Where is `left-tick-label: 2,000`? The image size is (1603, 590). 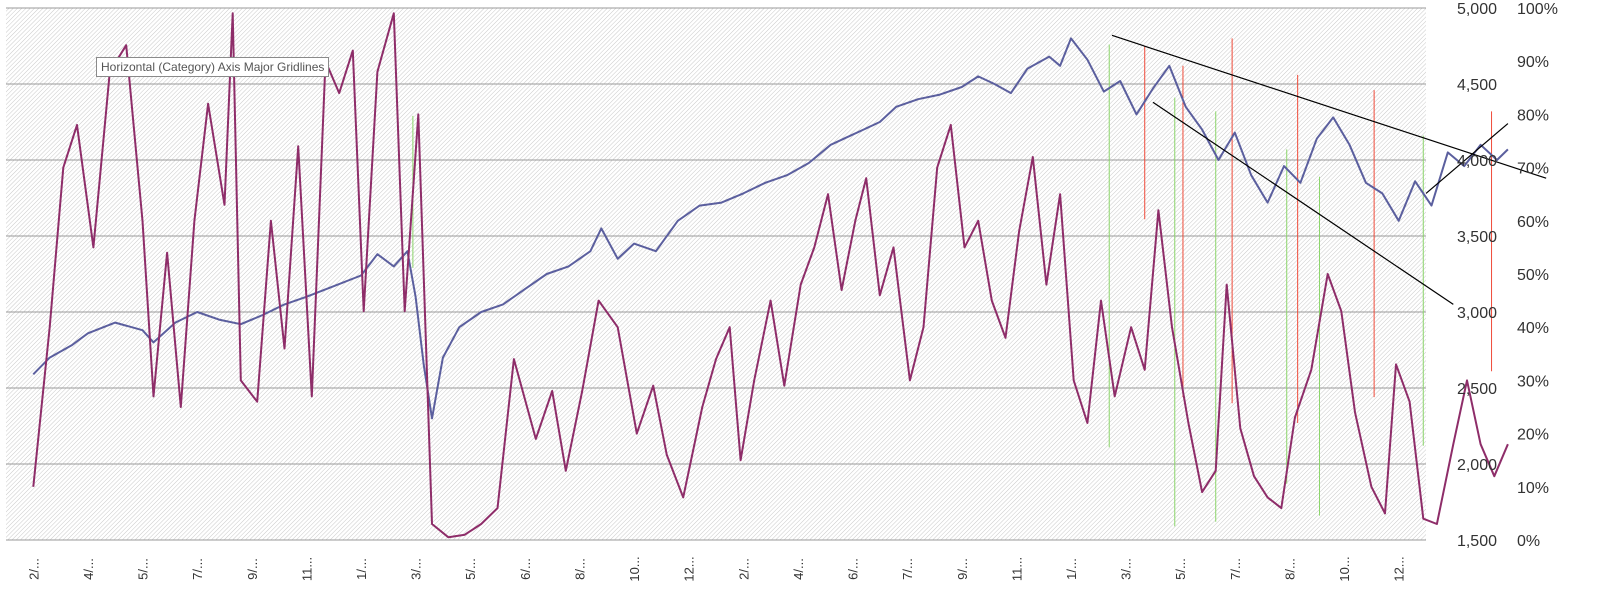
left-tick-label: 2,000 is located at coordinates (1477, 465).